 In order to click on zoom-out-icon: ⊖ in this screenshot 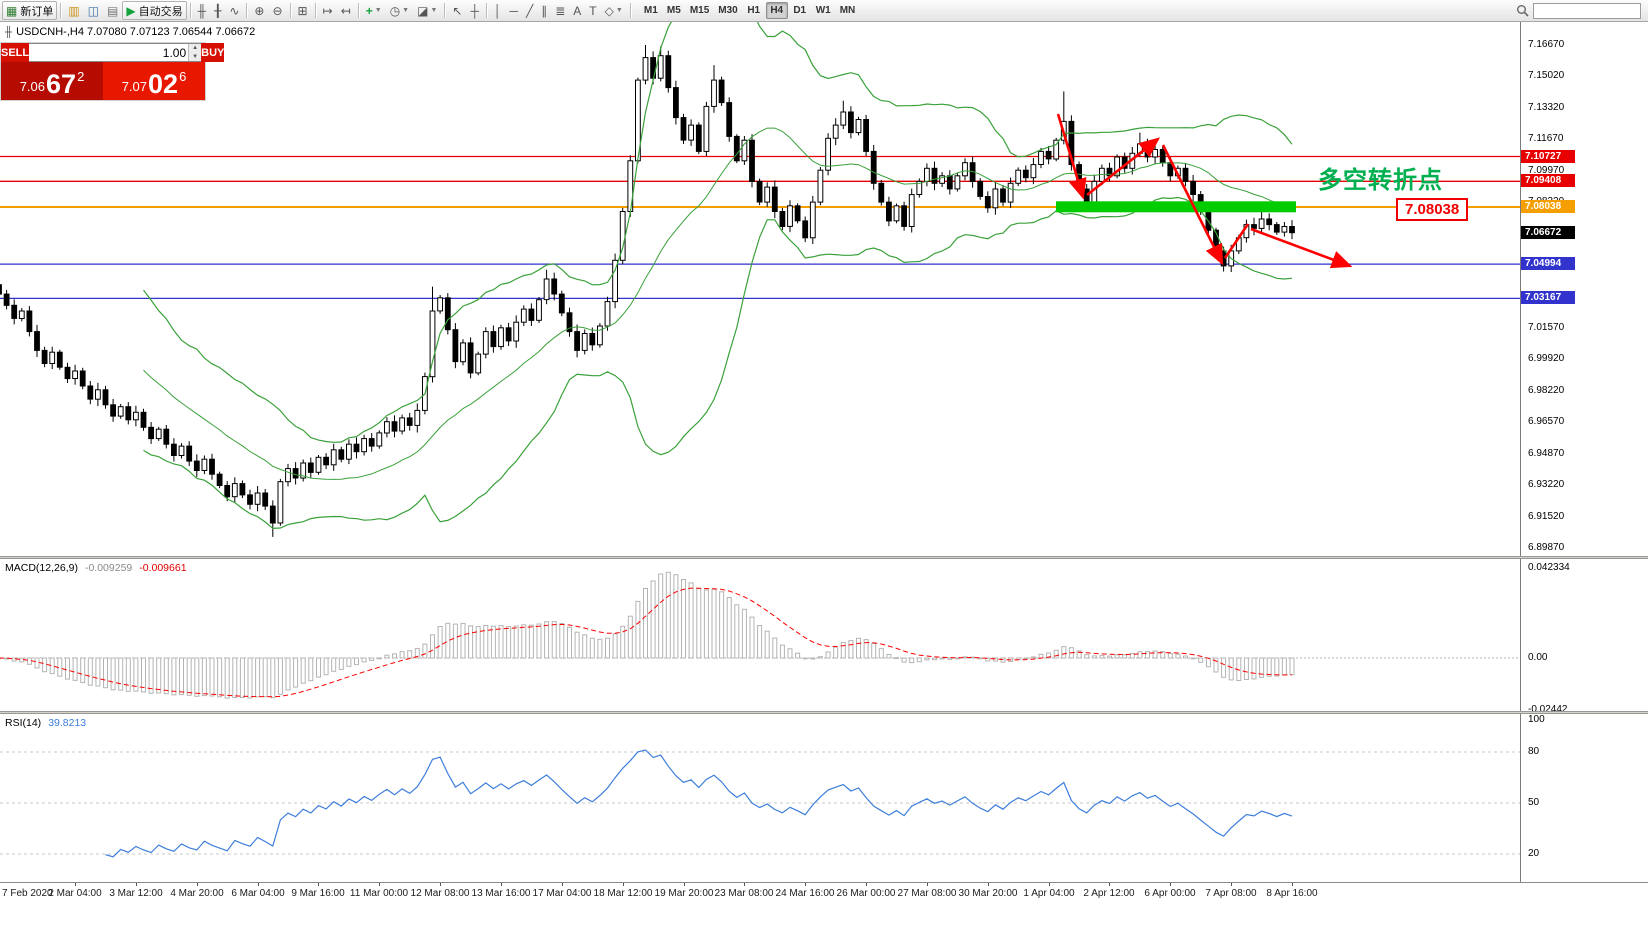, I will do `click(277, 10)`.